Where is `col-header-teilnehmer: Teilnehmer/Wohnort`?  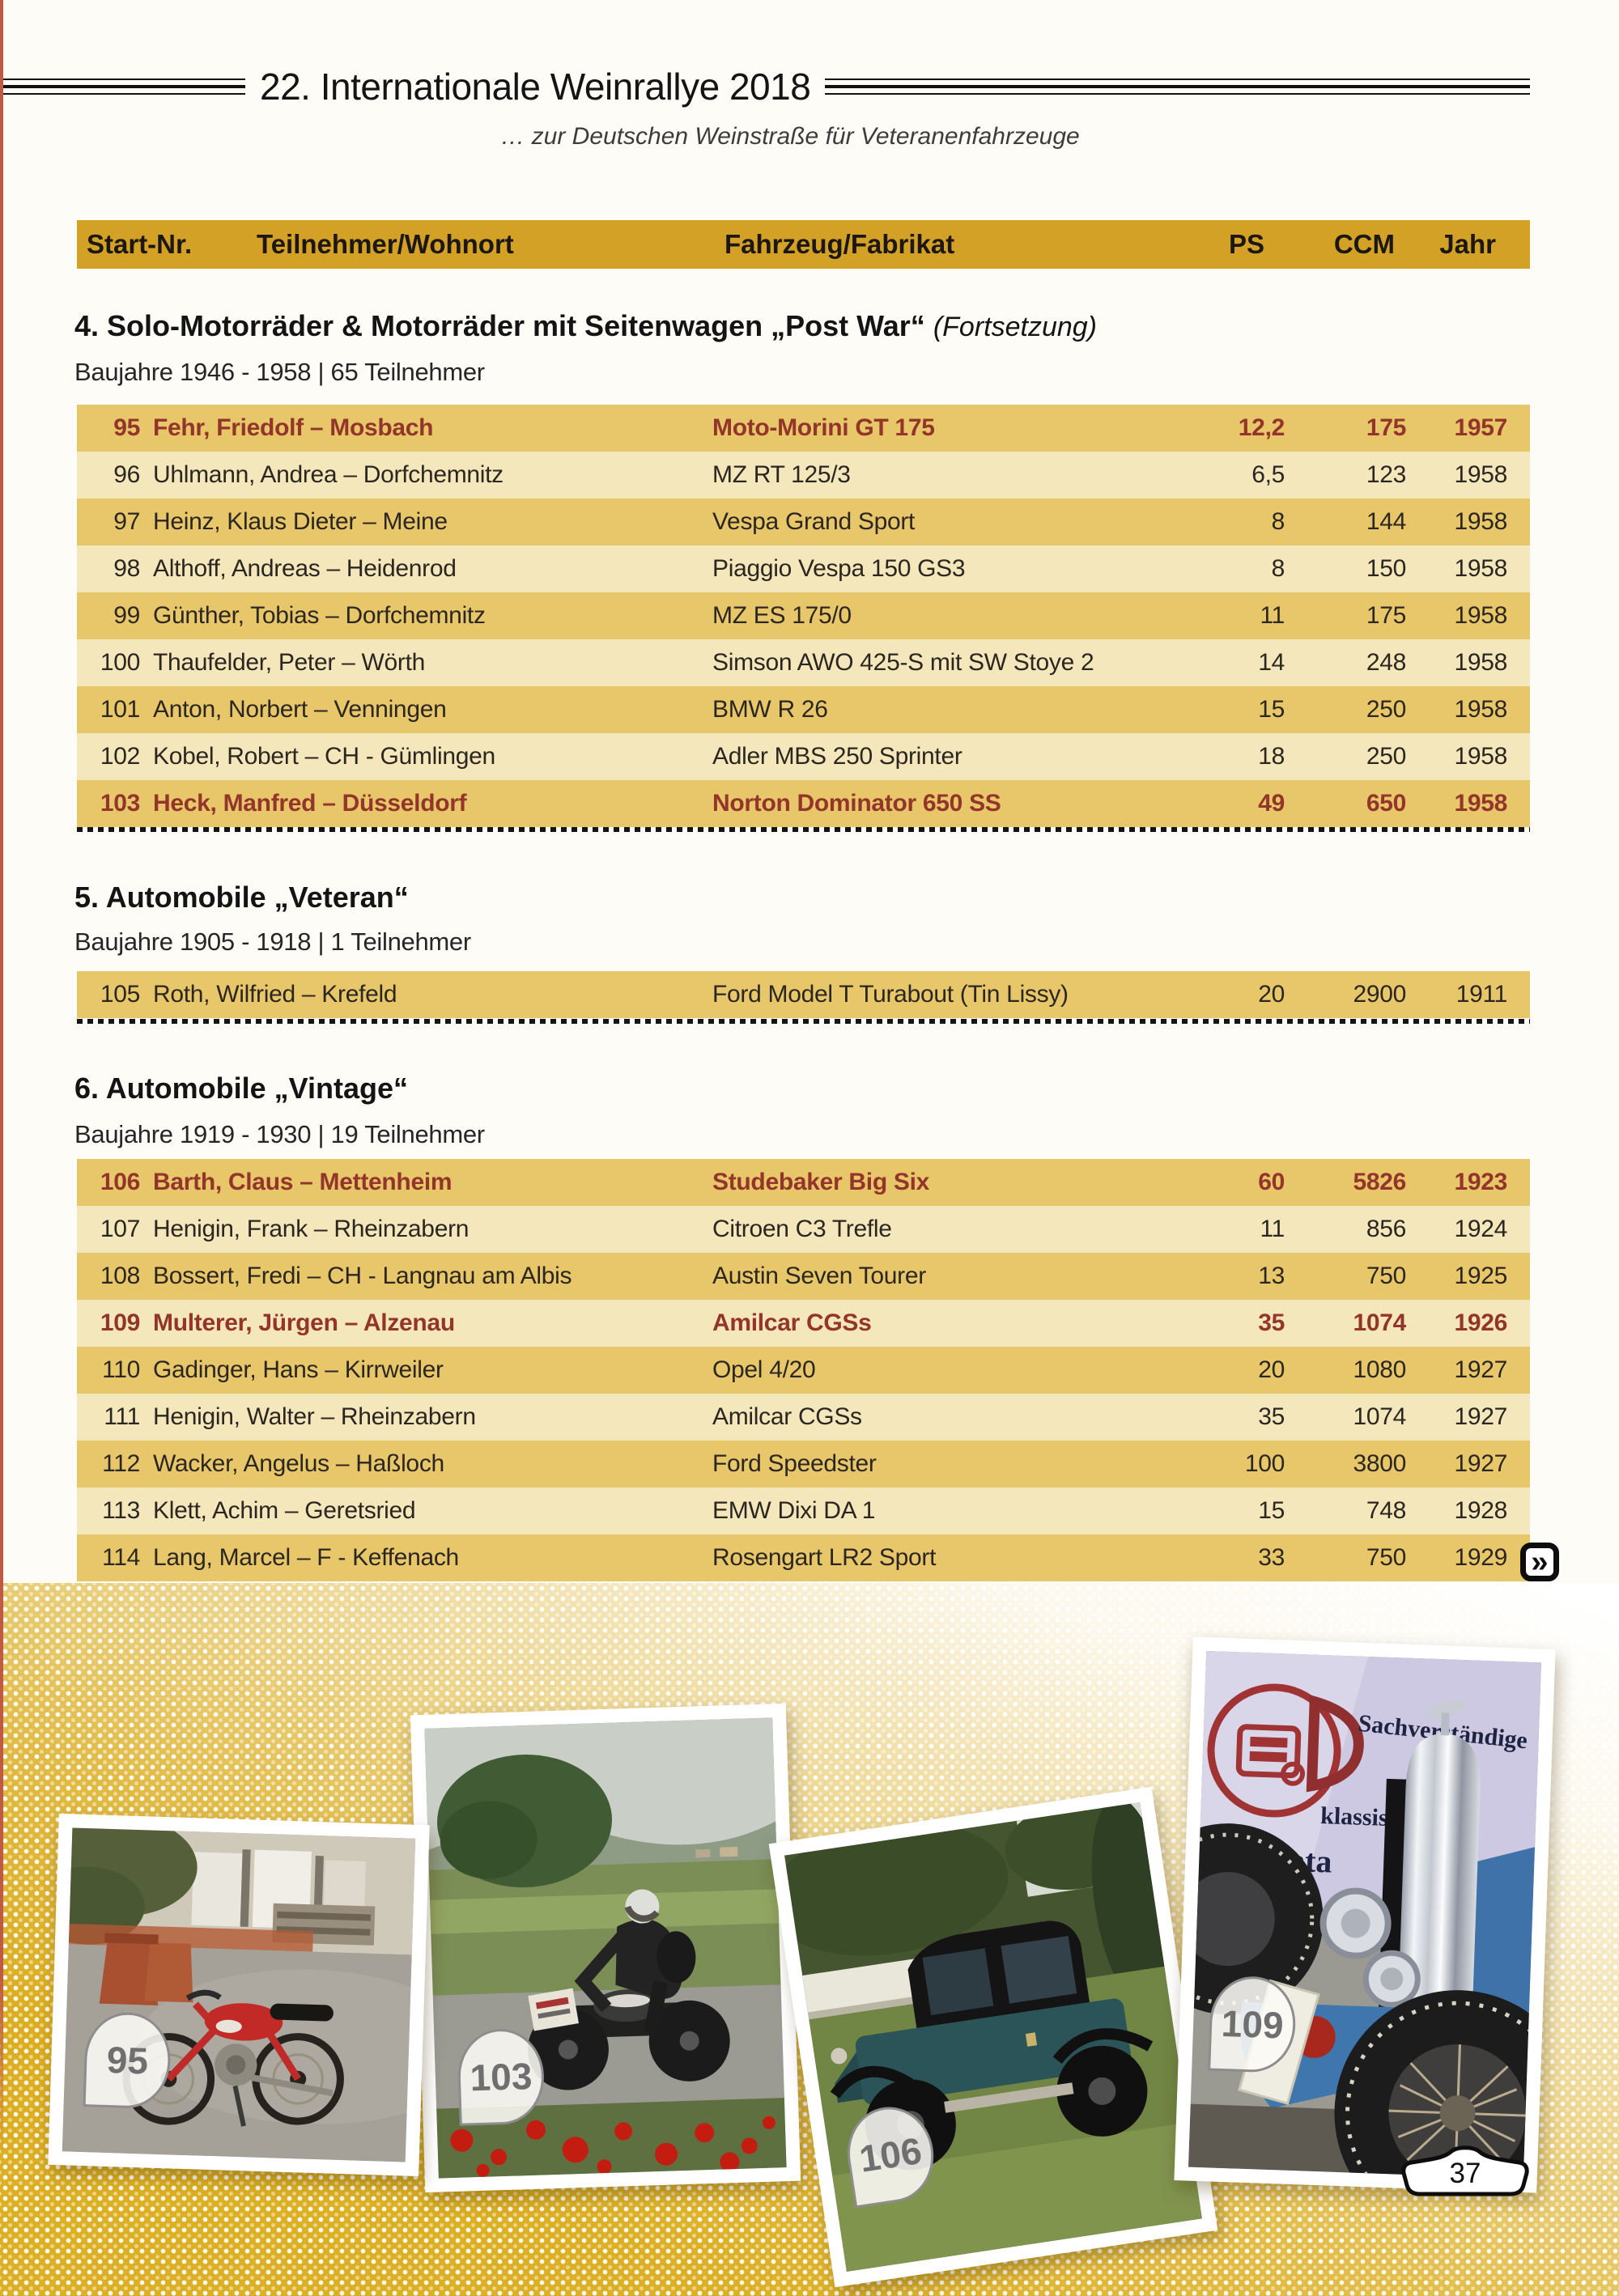
col-header-teilnehmer: Teilnehmer/Wohnort is located at coordinates (385, 244).